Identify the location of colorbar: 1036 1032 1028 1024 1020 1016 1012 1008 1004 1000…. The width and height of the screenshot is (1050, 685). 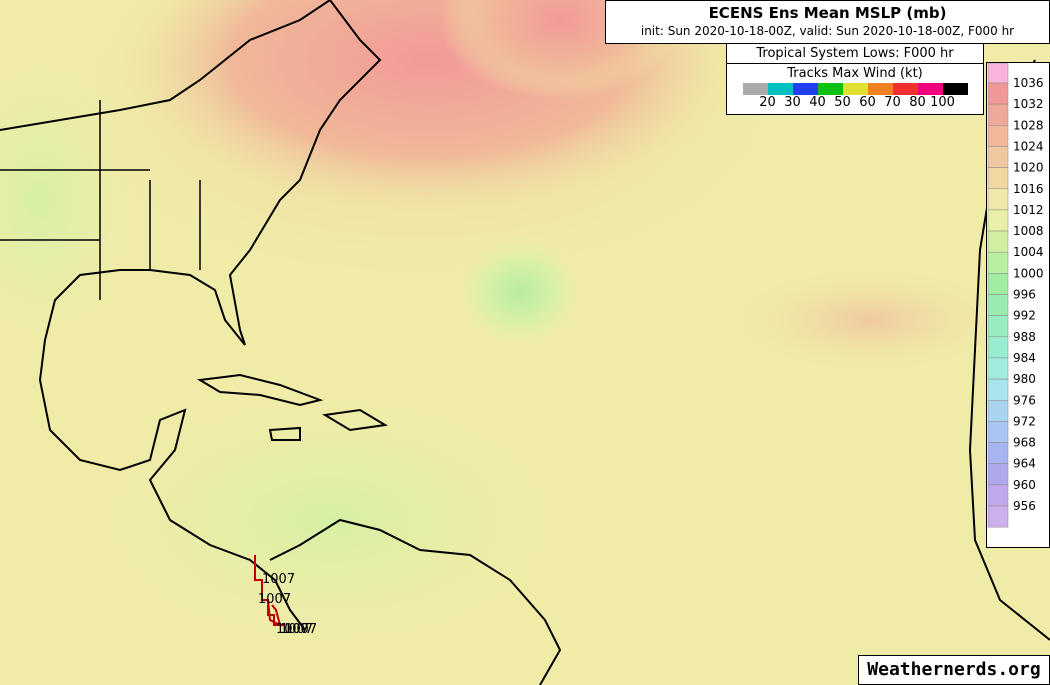
(1018, 305).